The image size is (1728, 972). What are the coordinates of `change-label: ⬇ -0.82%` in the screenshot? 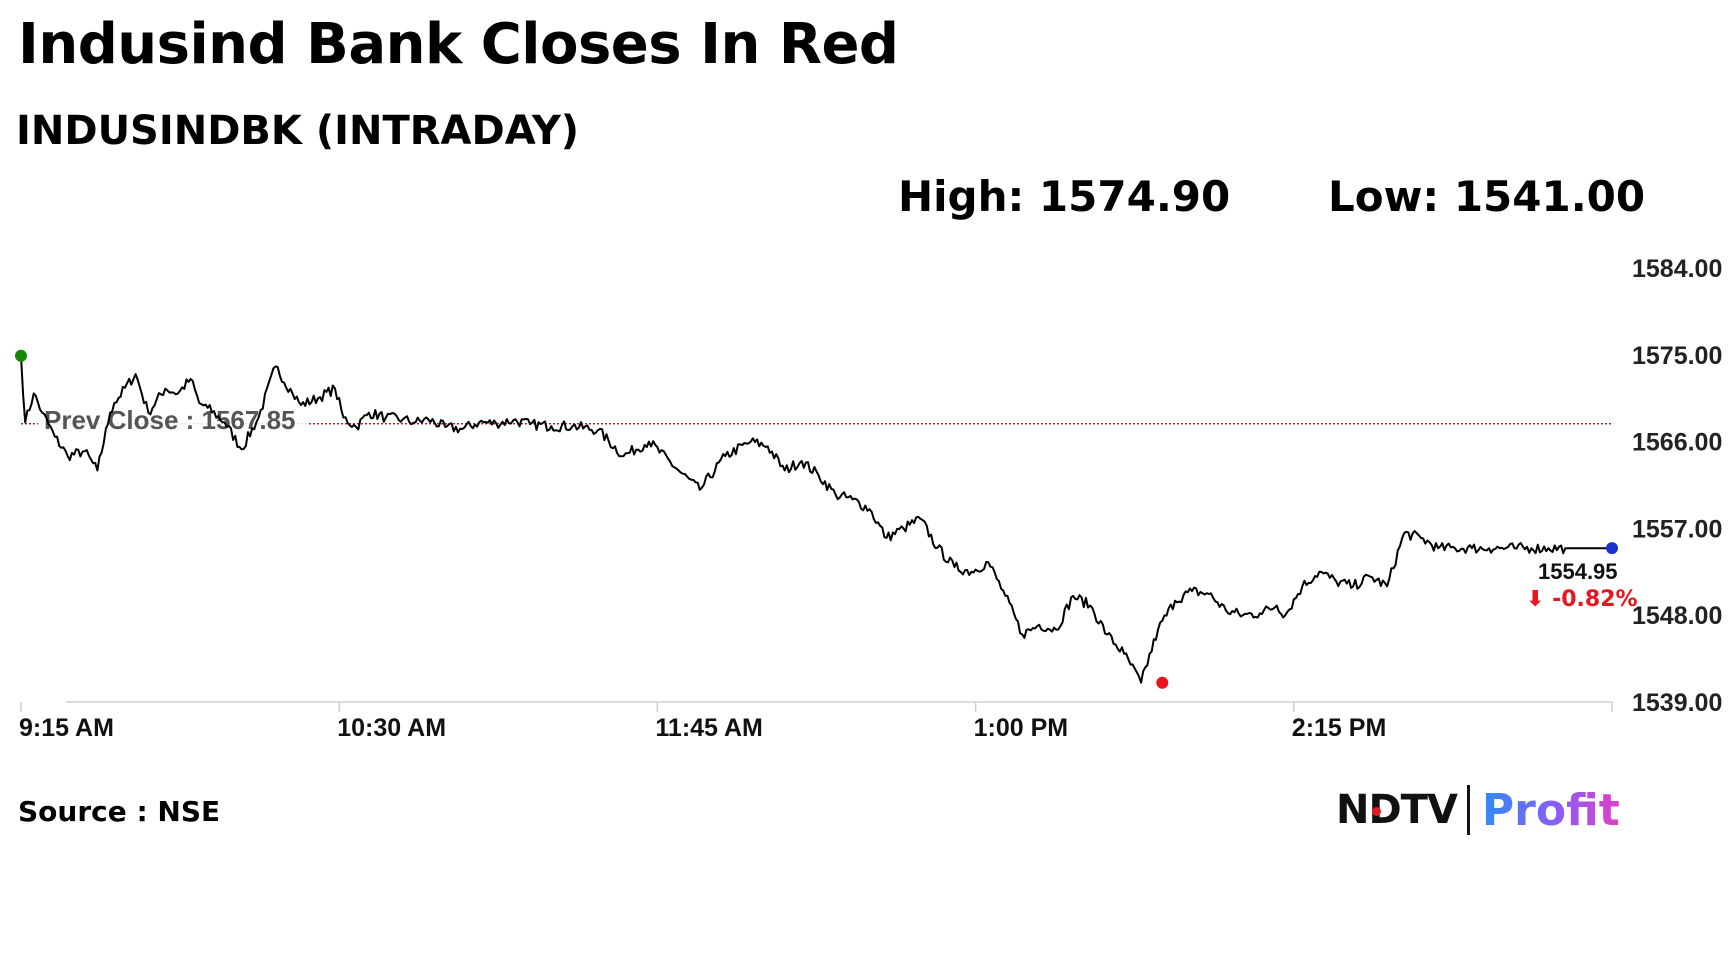 It's located at (1582, 599).